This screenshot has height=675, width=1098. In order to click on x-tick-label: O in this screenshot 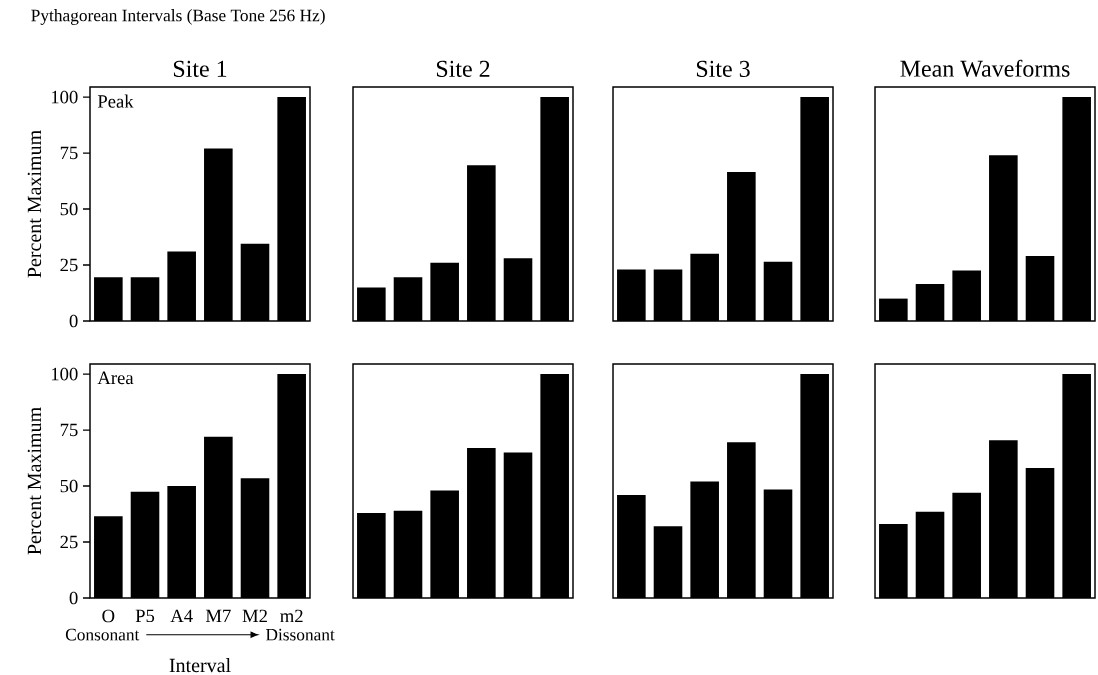, I will do `click(108, 616)`.